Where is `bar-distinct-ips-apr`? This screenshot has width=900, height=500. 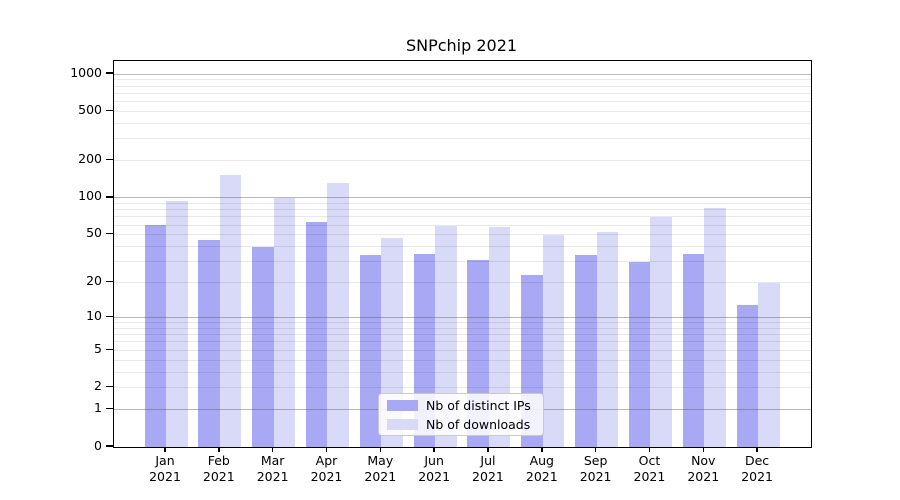 bar-distinct-ips-apr is located at coordinates (316, 334).